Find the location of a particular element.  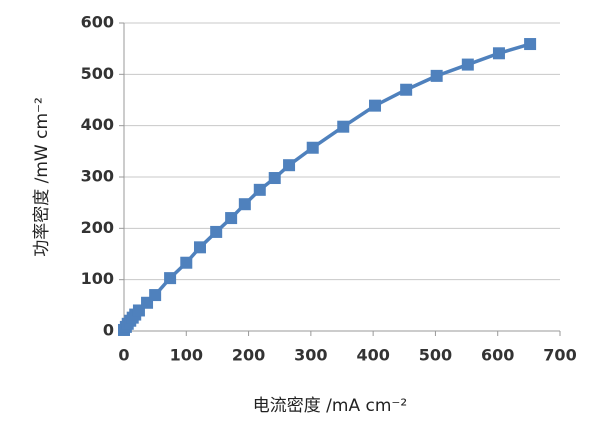

x-tick-label: 500 is located at coordinates (435, 355).